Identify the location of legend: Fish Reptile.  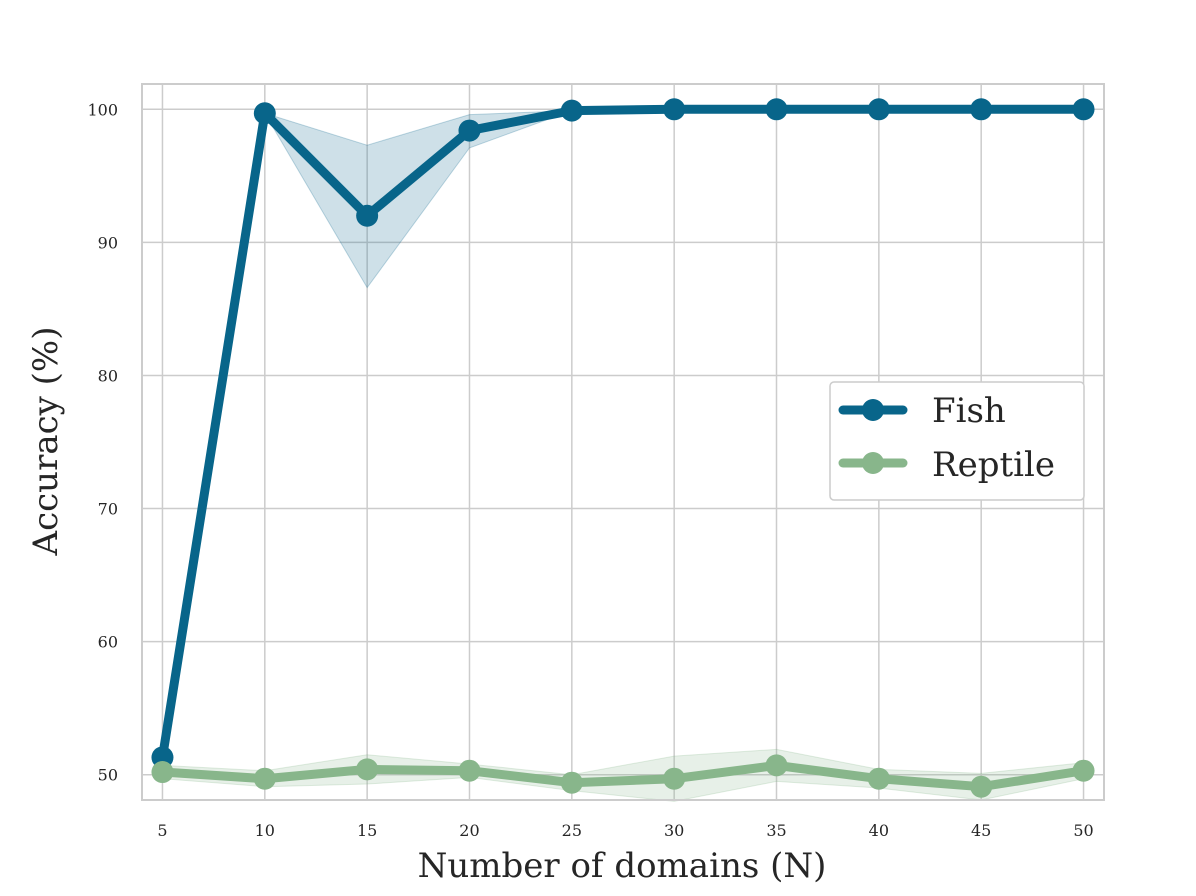
(957, 441).